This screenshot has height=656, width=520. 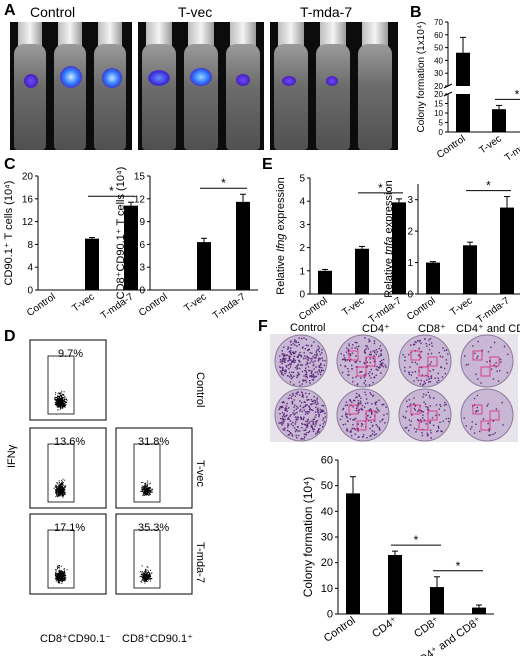 I want to click on group-label-control: Control, so click(x=53, y=12).